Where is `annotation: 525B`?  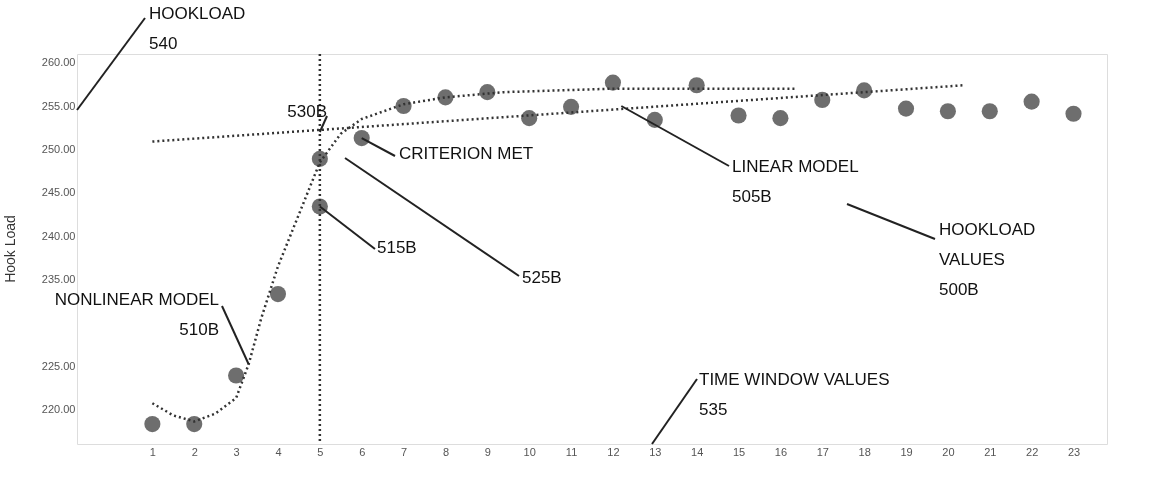 annotation: 525B is located at coordinates (542, 277).